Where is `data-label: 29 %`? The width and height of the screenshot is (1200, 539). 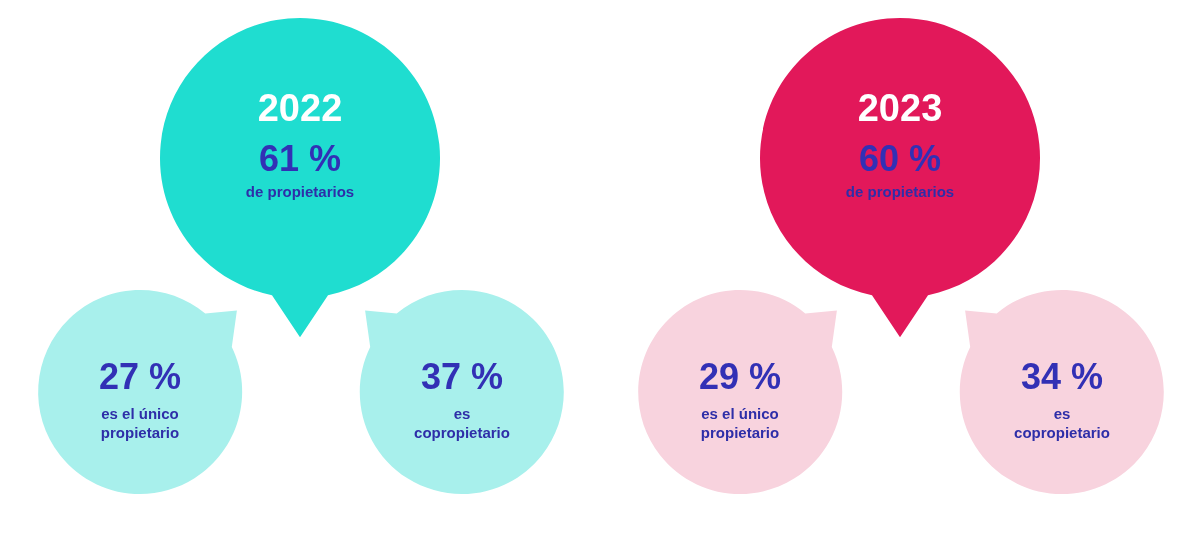
data-label: 29 % is located at coordinates (740, 376).